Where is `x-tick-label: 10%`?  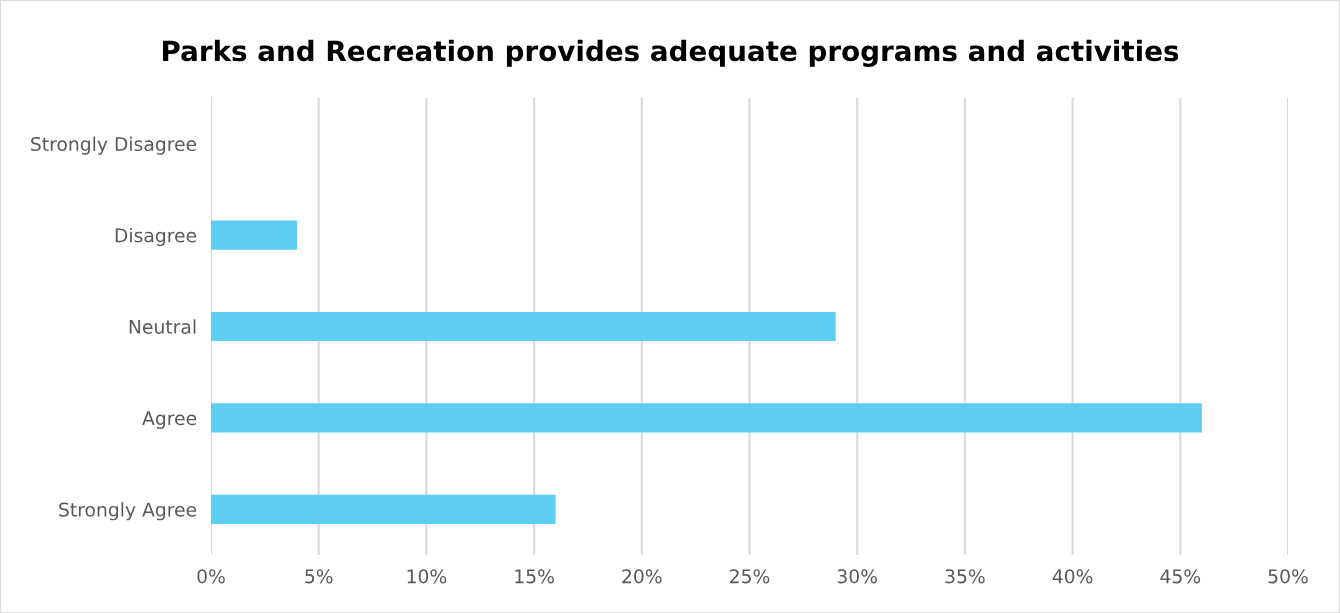
x-tick-label: 10% is located at coordinates (427, 576).